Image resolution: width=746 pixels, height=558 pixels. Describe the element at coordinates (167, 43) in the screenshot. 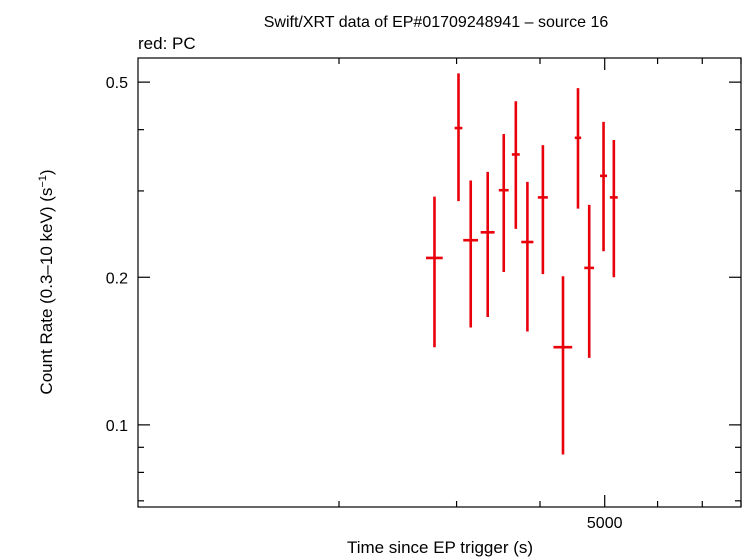

I see `chart-subtitle: red: PC` at that location.